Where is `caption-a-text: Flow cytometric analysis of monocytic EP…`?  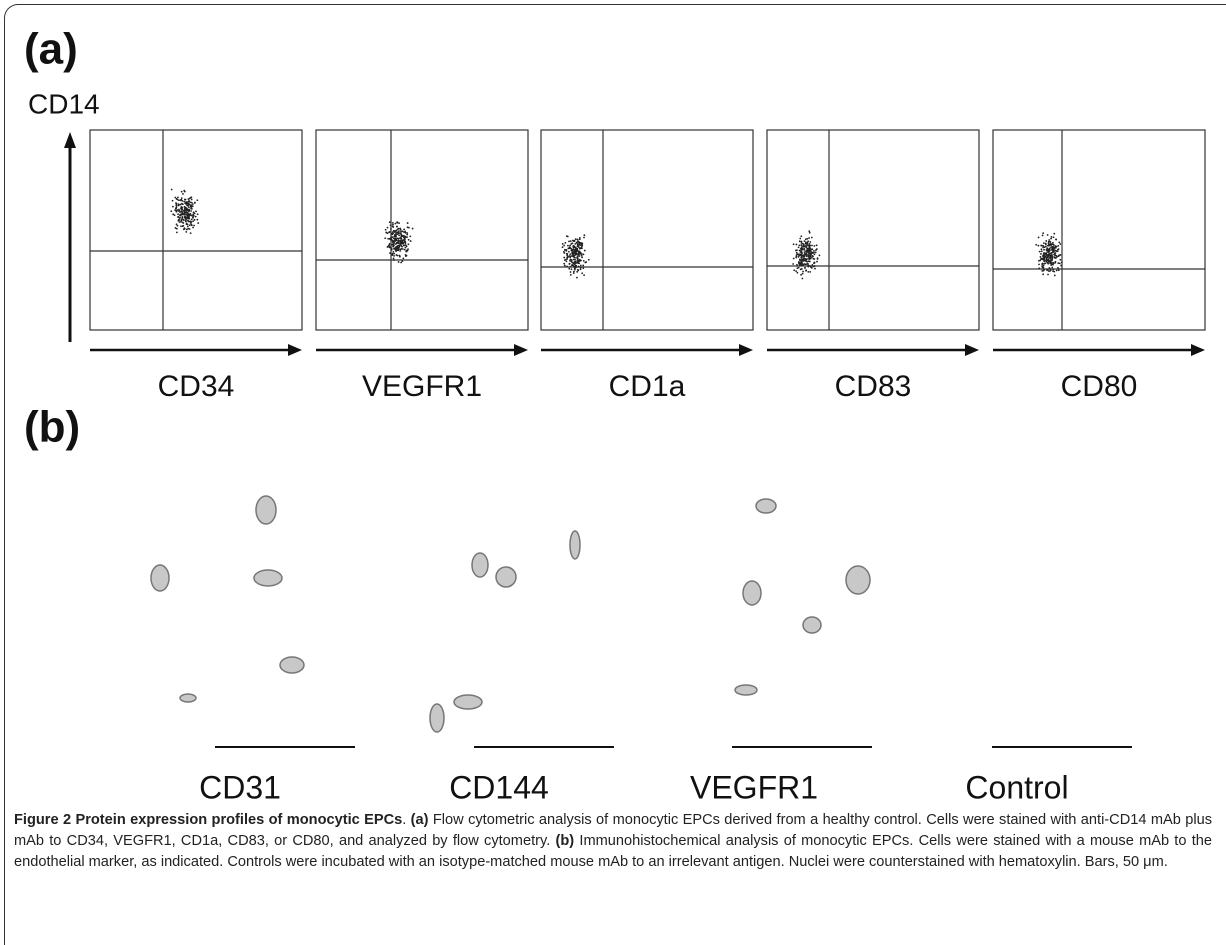 caption-a-text: Flow cytometric analysis of monocytic EP… is located at coordinates (613, 830).